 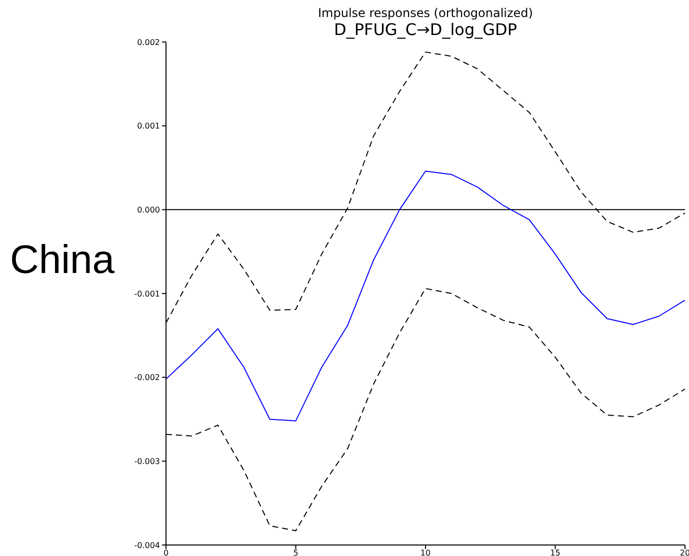 I want to click on text: China, so click(x=62, y=260).